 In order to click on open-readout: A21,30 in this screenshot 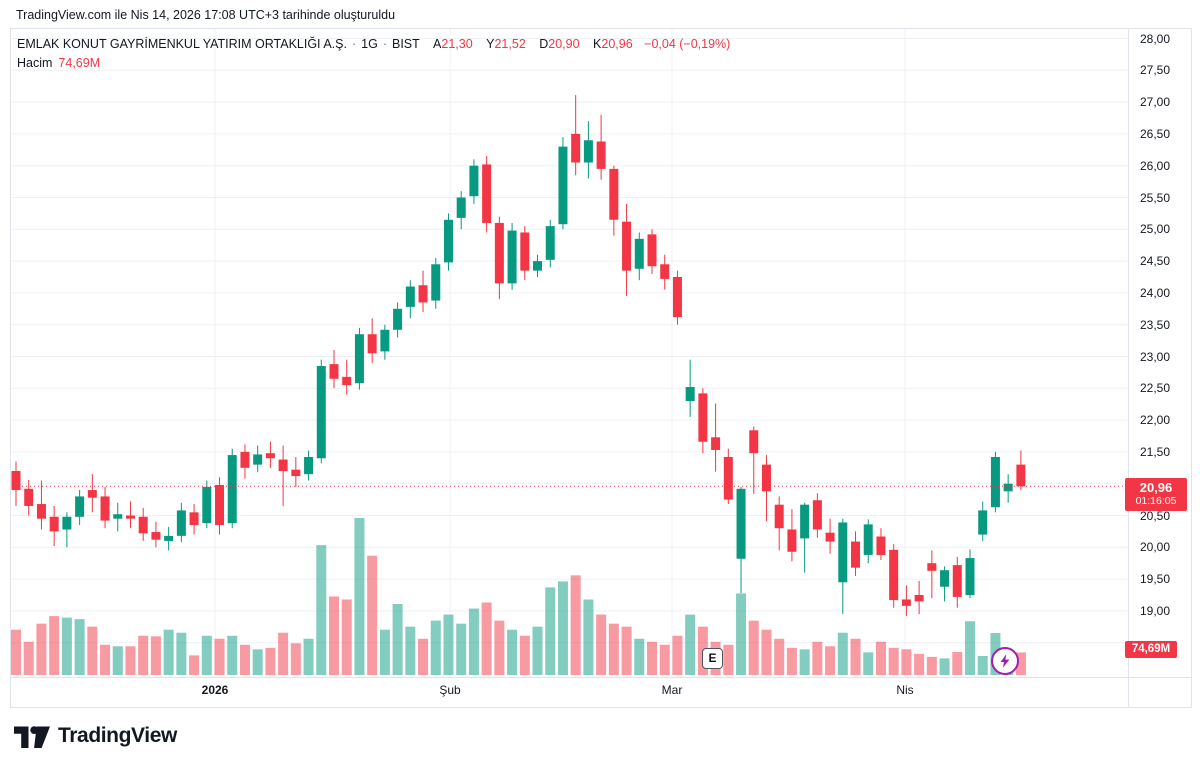, I will do `click(453, 44)`.